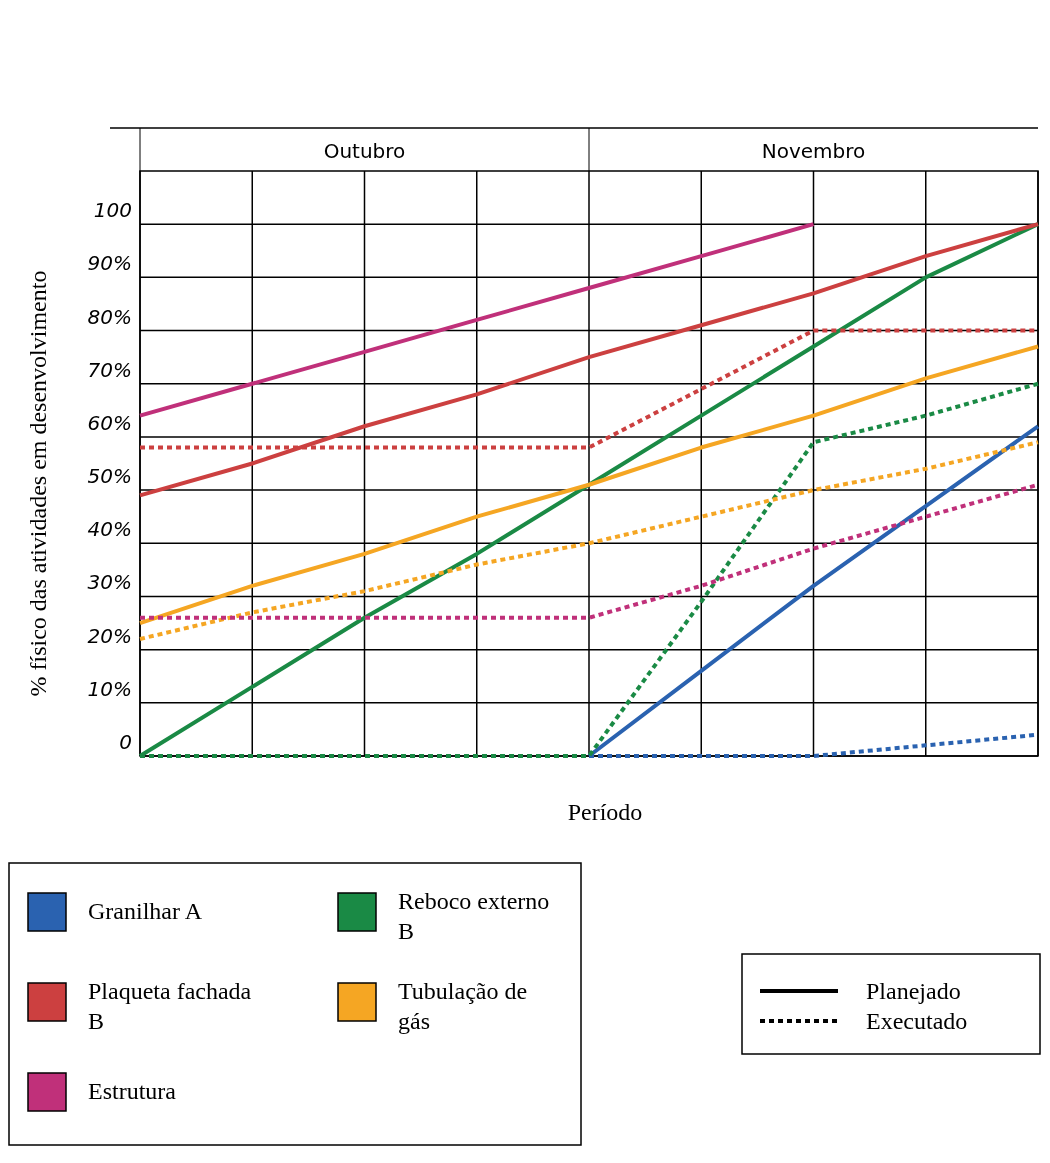 This screenshot has height=1163, width=1050. Describe the element at coordinates (109, 635) in the screenshot. I see `y-tick-label: 20%` at that location.